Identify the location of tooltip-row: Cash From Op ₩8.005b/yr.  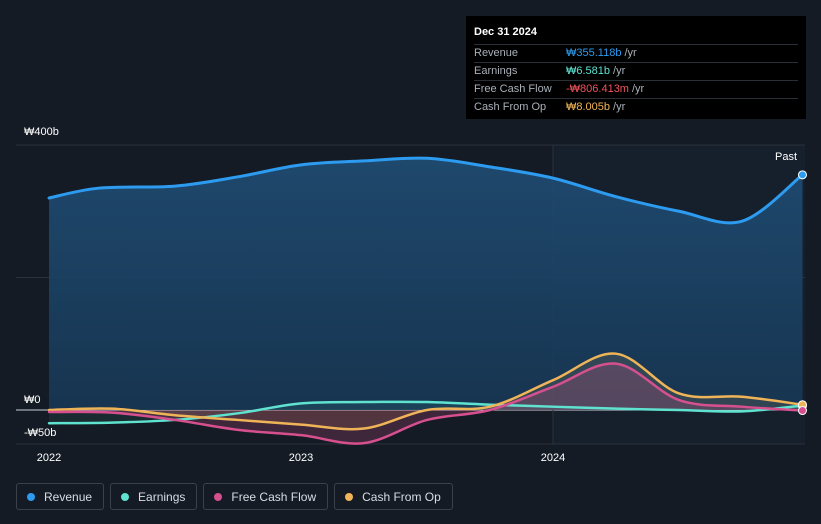
(636, 107).